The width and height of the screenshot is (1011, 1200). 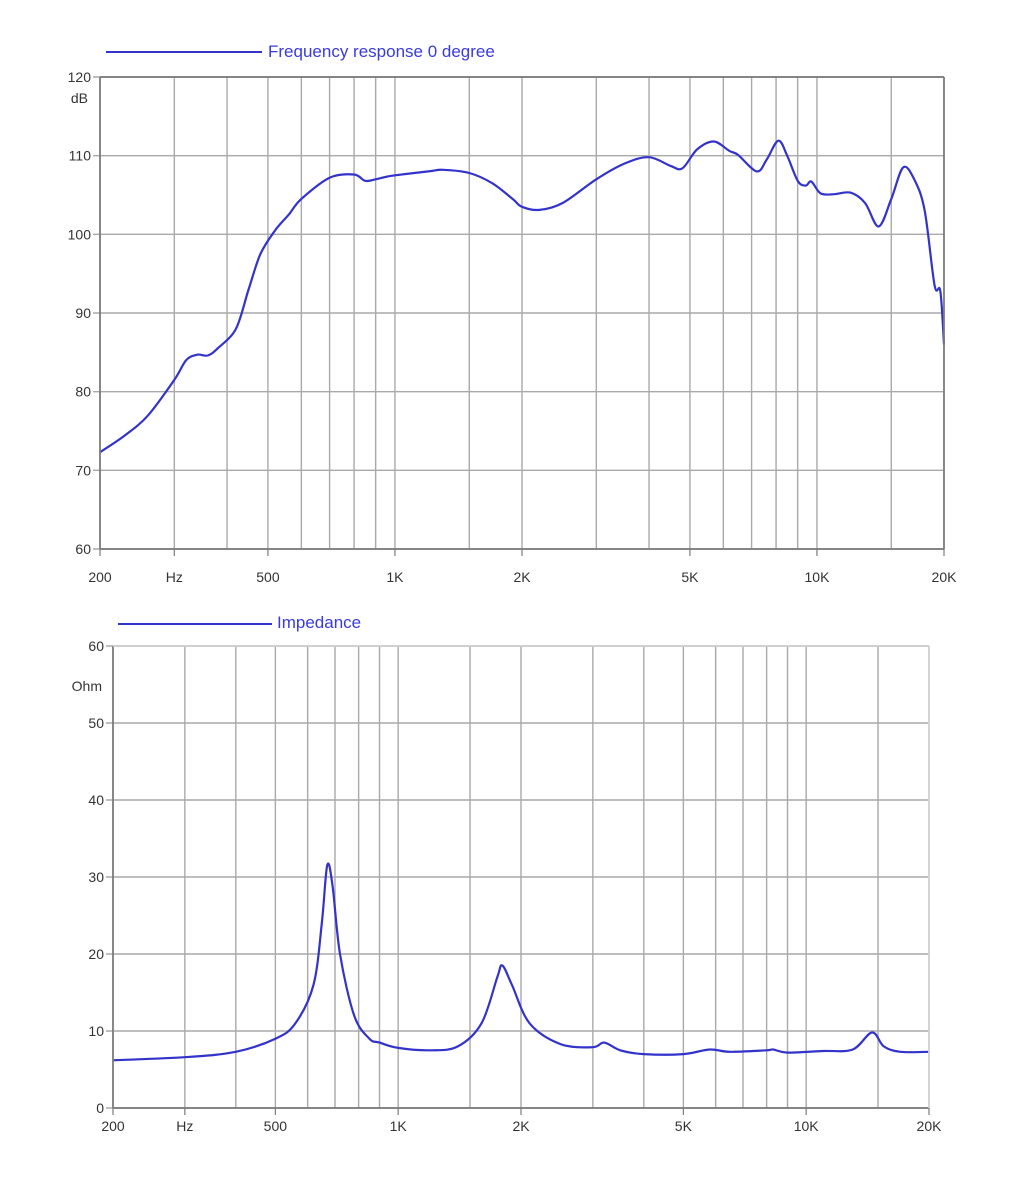 What do you see at coordinates (83, 392) in the screenshot?
I see `y-tick-label: 80` at bounding box center [83, 392].